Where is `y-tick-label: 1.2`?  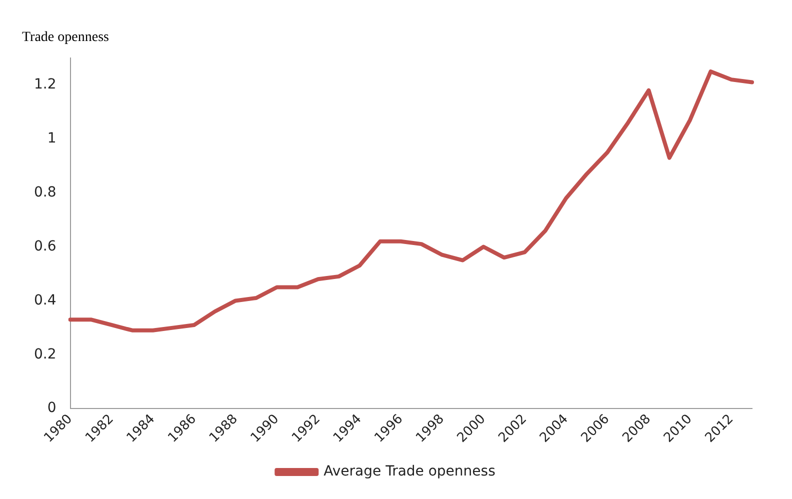 y-tick-label: 1.2 is located at coordinates (45, 84).